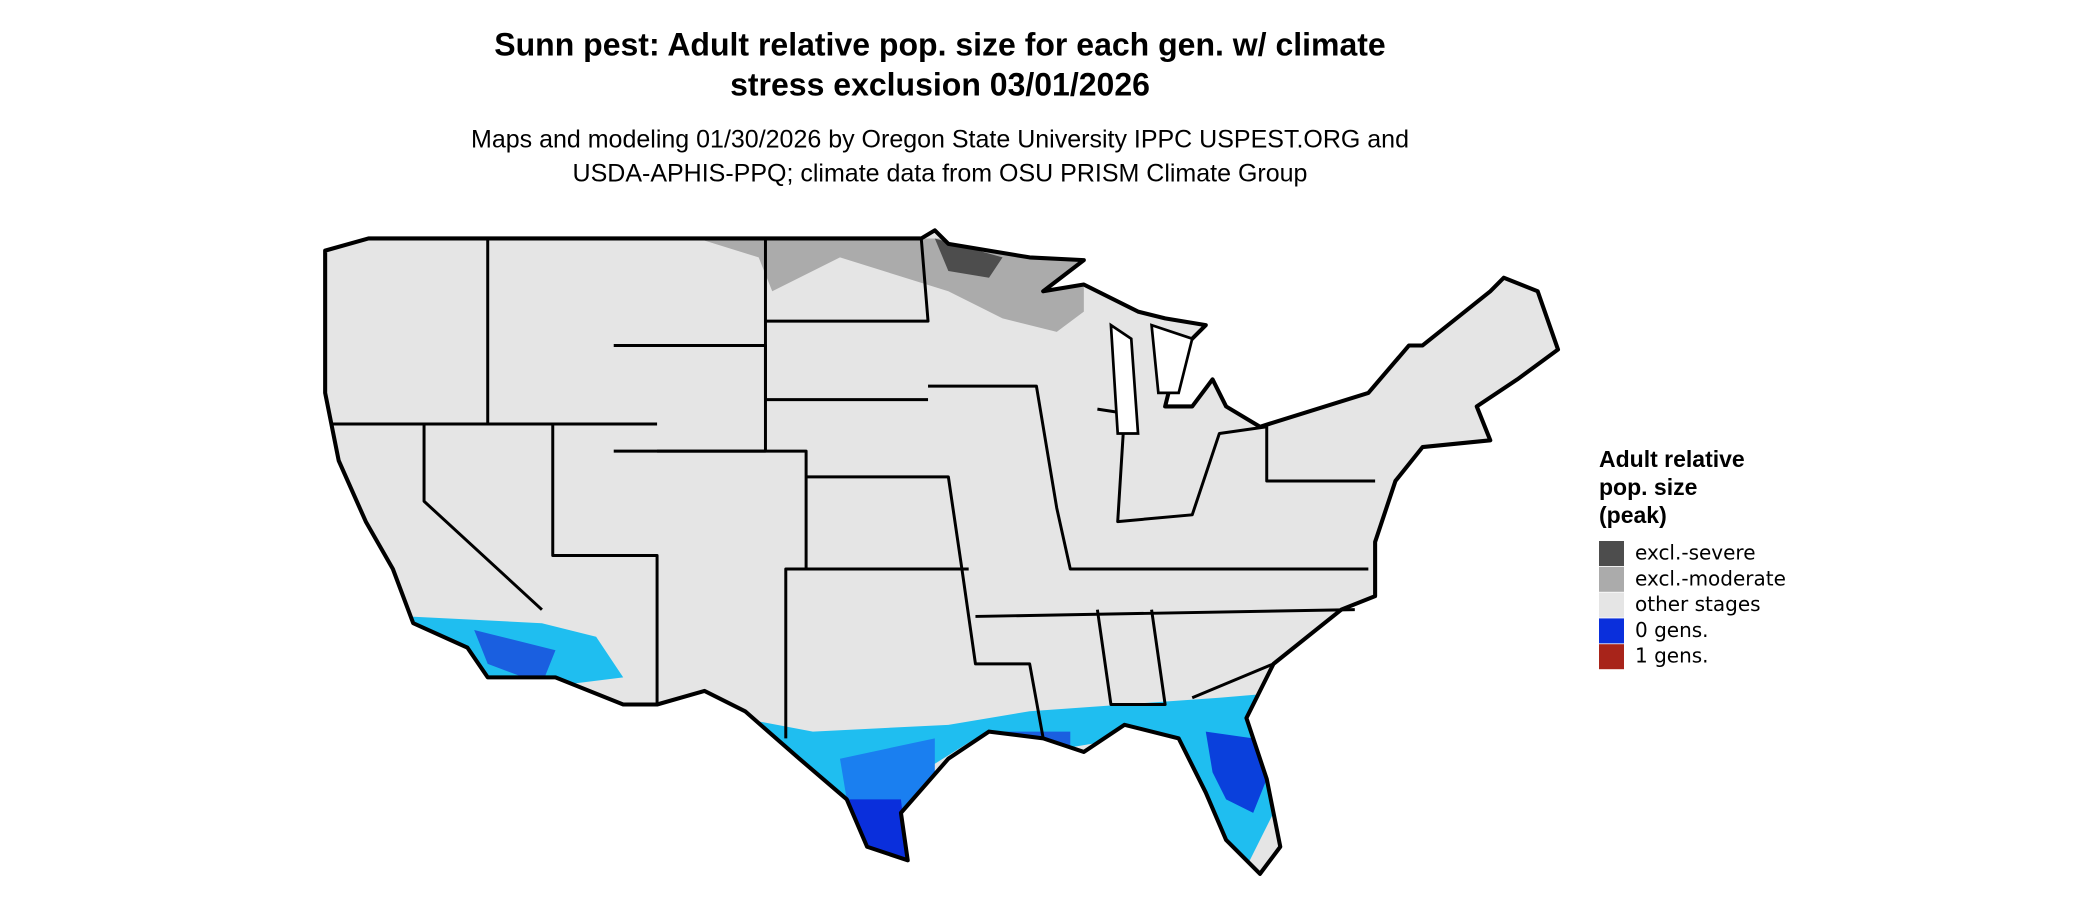 The image size is (2100, 897). What do you see at coordinates (1151, 378) in the screenshot?
I see `lakes` at bounding box center [1151, 378].